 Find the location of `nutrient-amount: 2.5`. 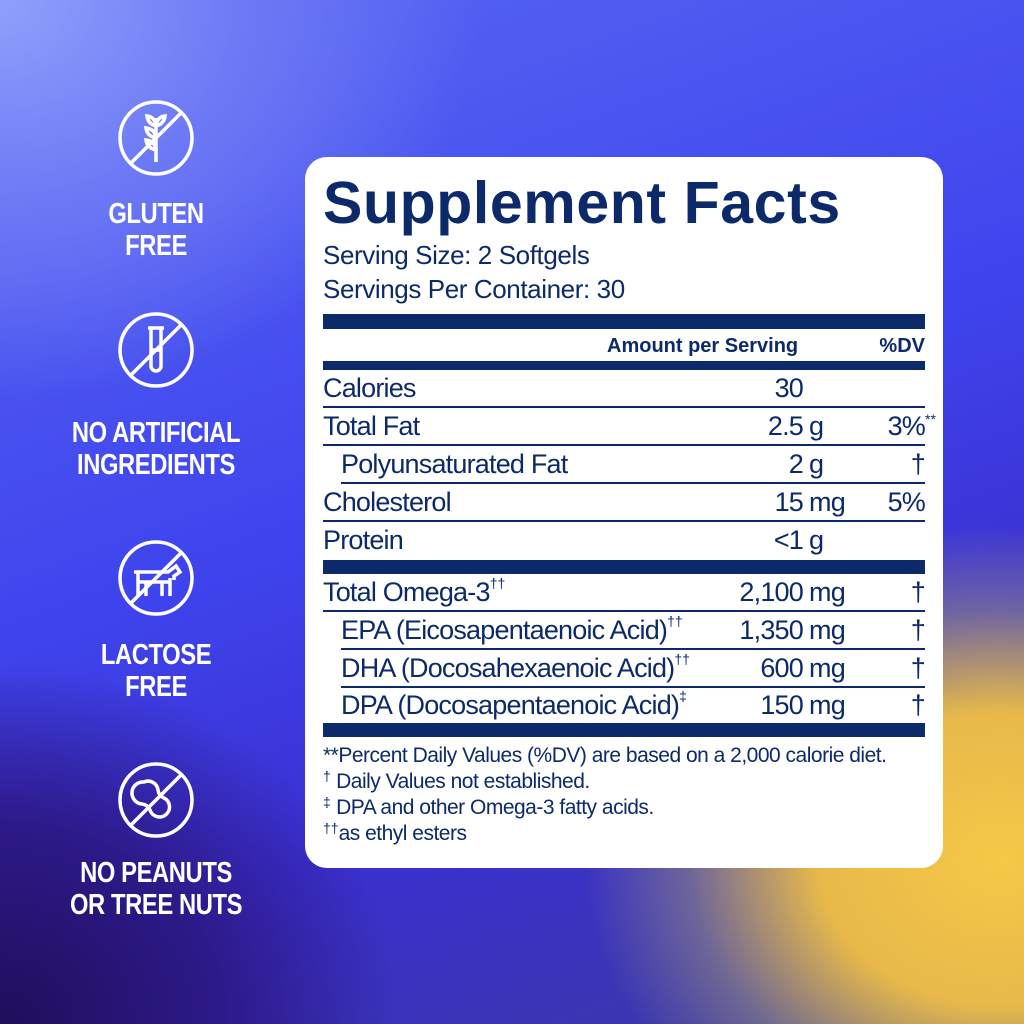

nutrient-amount: 2.5 is located at coordinates (785, 426).